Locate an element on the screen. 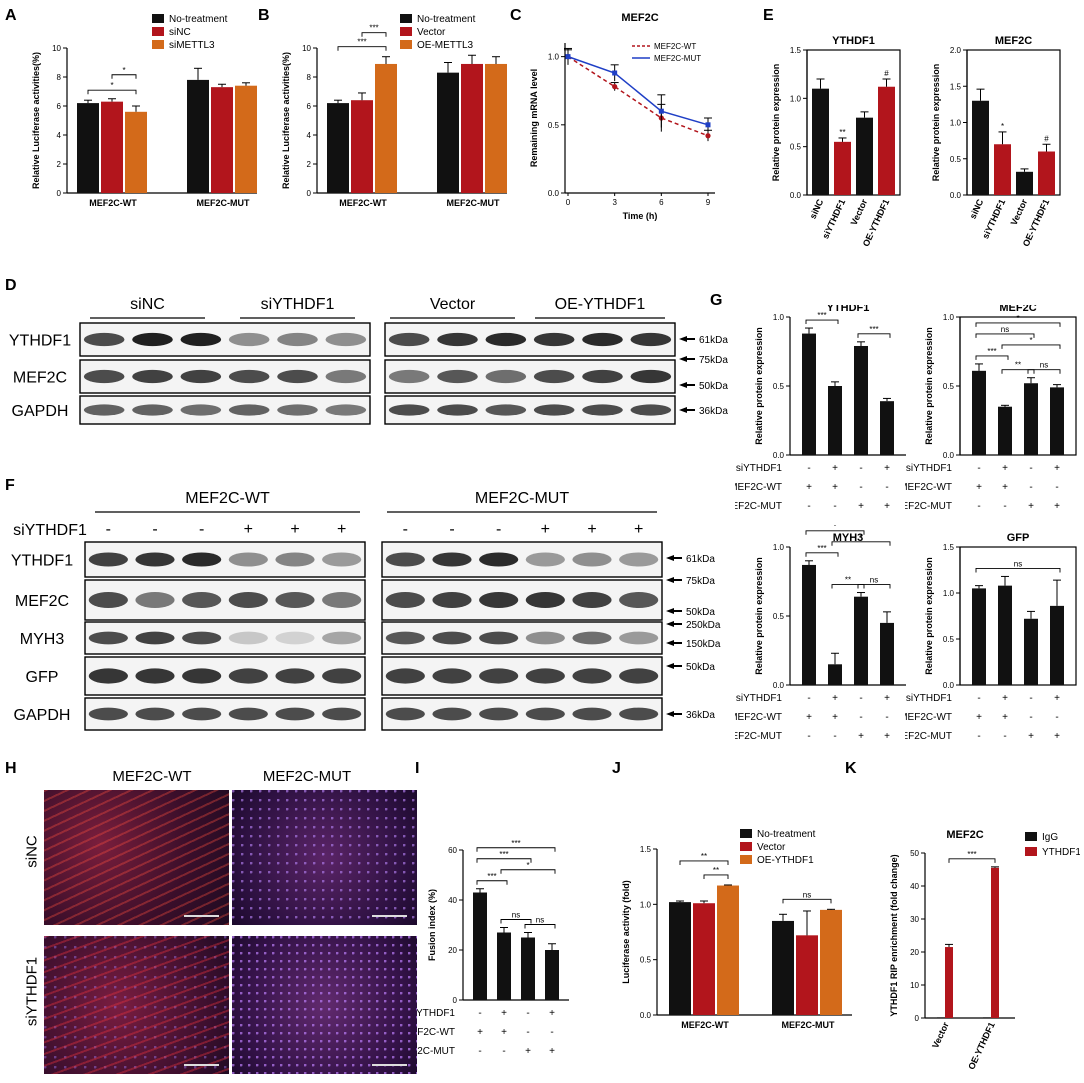 This screenshot has width=1084, height=1083. chart-g2-grid-sign: + is located at coordinates (979, 487).